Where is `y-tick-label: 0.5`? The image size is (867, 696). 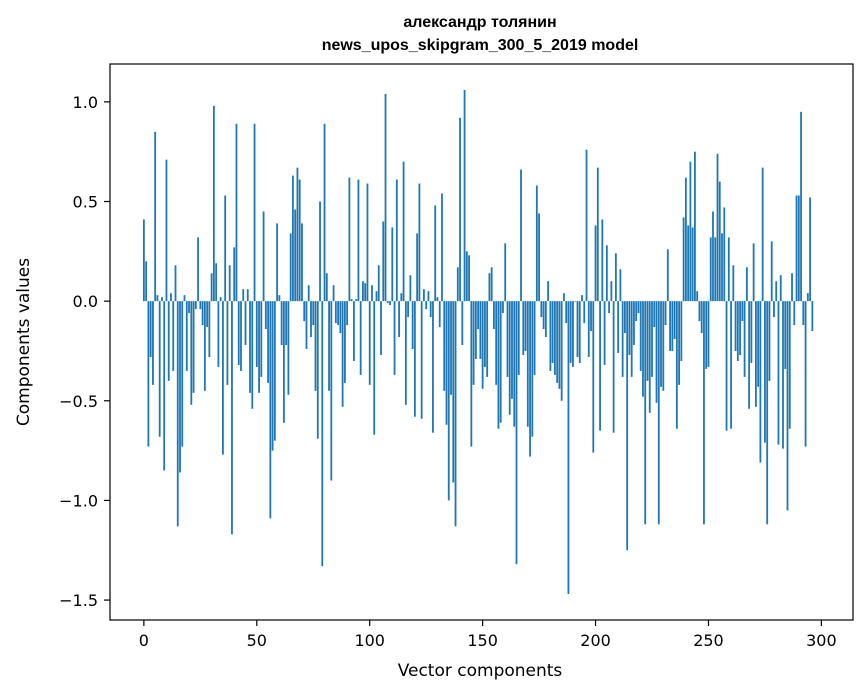
y-tick-label: 0.5 is located at coordinates (85, 202).